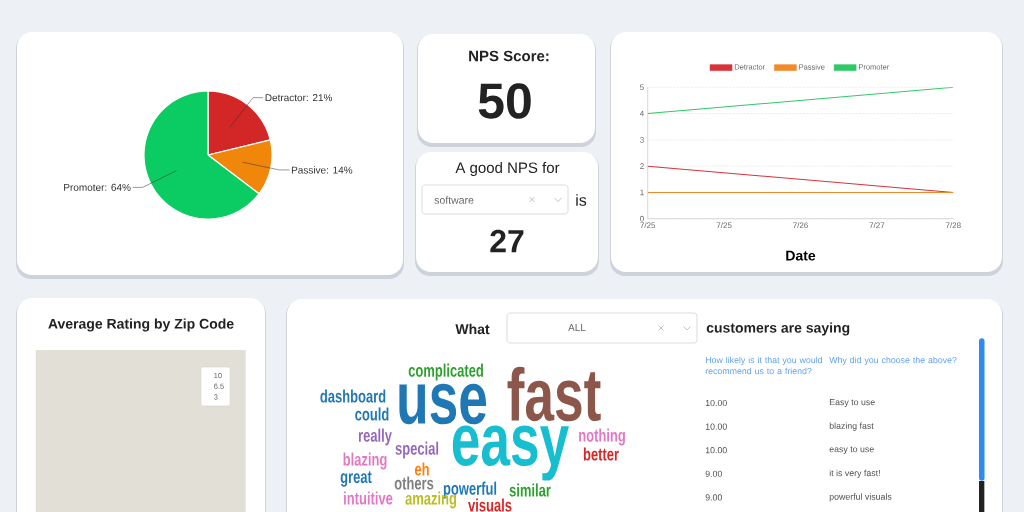 The width and height of the screenshot is (1024, 512). What do you see at coordinates (953, 225) in the screenshot?
I see `x-tick-label: 7/28` at bounding box center [953, 225].